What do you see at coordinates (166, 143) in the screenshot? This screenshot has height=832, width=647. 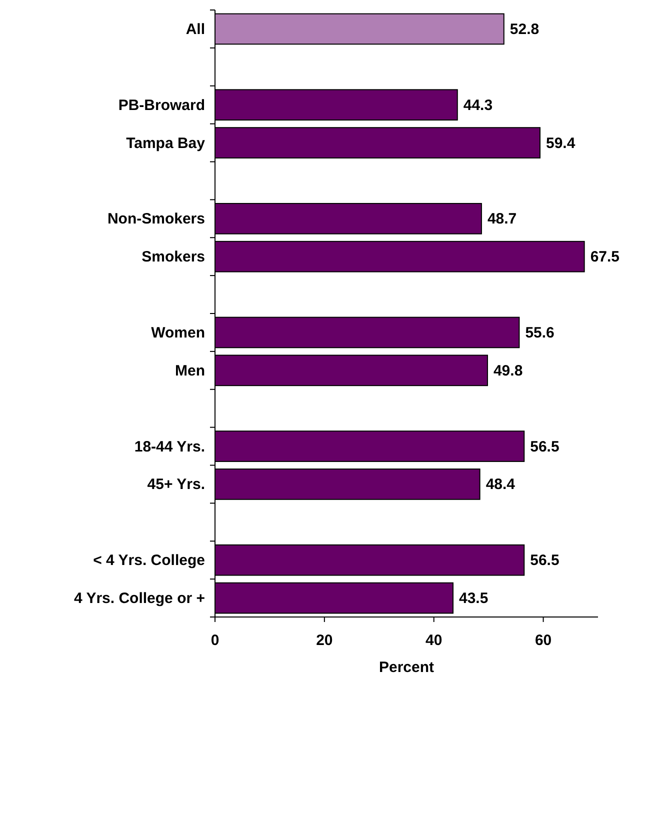 I see `y-tick-label: Tampa Bay` at bounding box center [166, 143].